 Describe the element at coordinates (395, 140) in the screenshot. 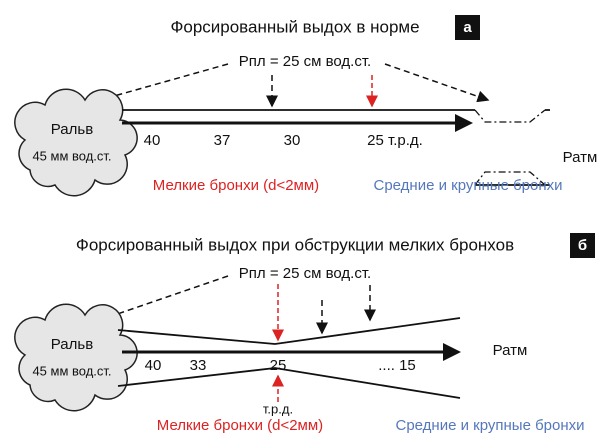

I see `pressure: 25 т.р.д.` at that location.